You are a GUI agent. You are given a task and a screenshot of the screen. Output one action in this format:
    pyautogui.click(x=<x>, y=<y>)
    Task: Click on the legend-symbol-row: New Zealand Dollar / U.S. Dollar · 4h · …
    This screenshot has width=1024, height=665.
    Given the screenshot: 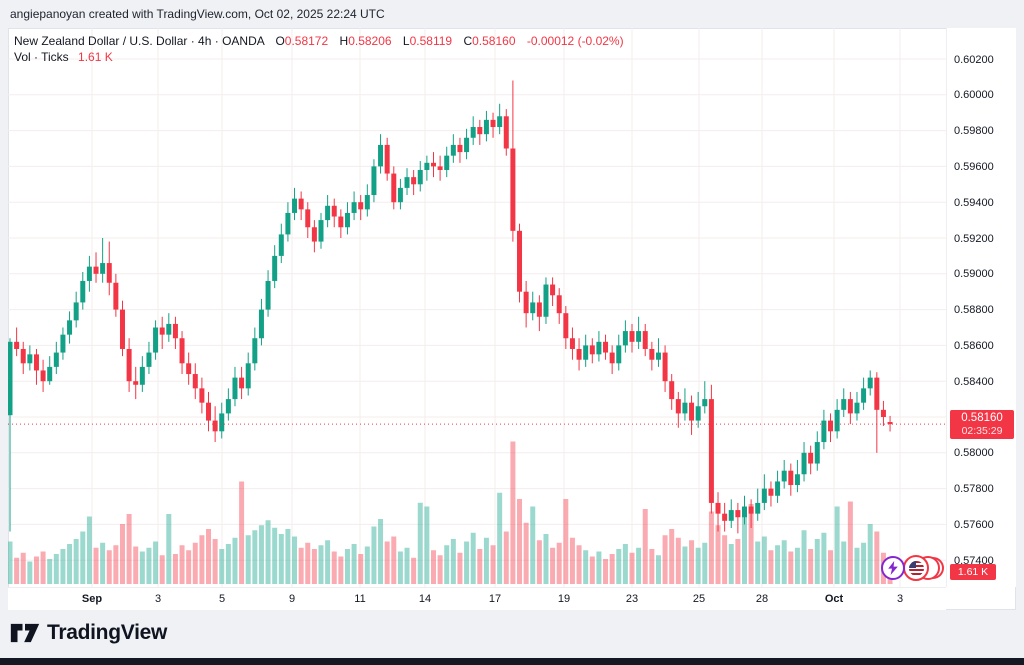 What is the action you would take?
    pyautogui.click(x=319, y=41)
    